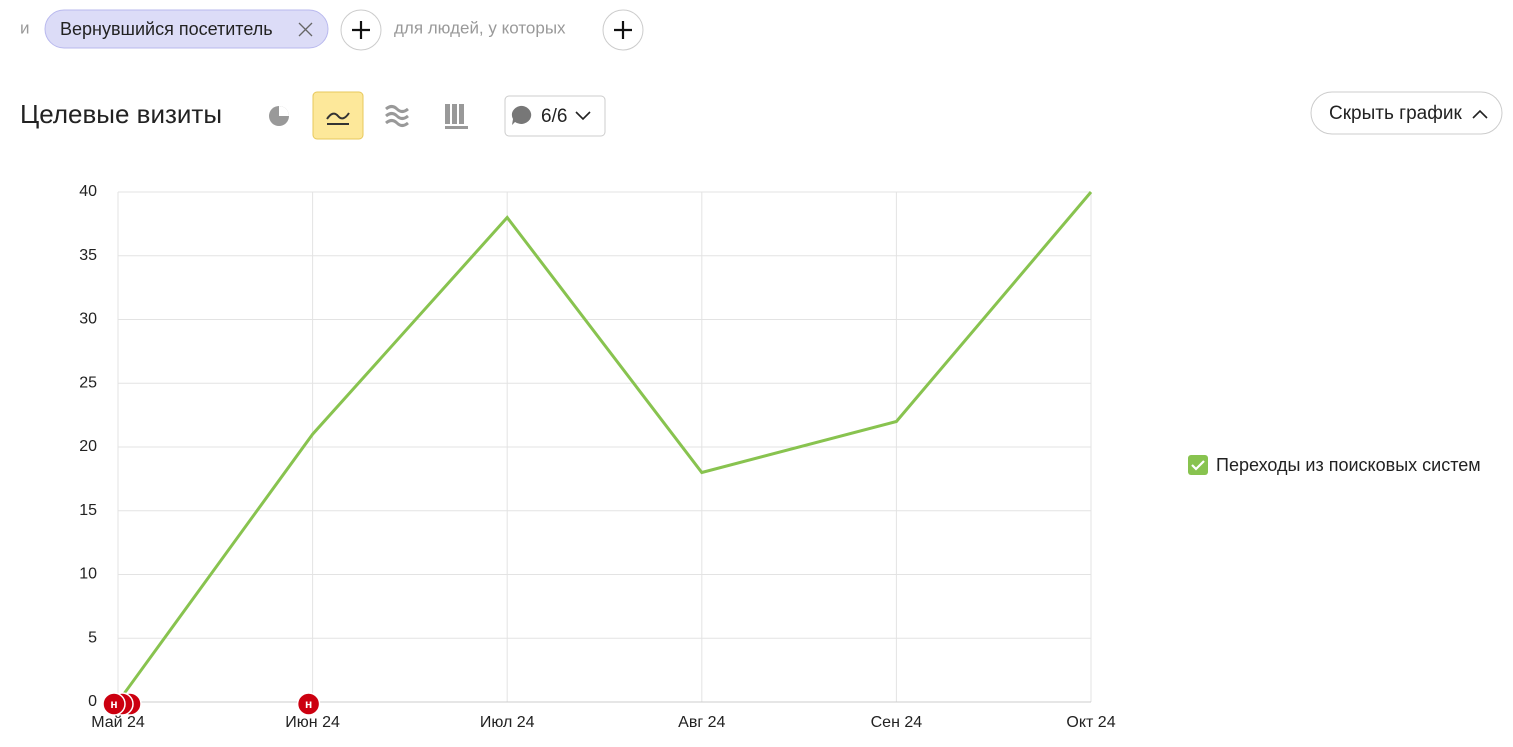 The height and width of the screenshot is (747, 1513). Describe the element at coordinates (480, 27) in the screenshot. I see `filter-condition: для людей, у которых` at that location.